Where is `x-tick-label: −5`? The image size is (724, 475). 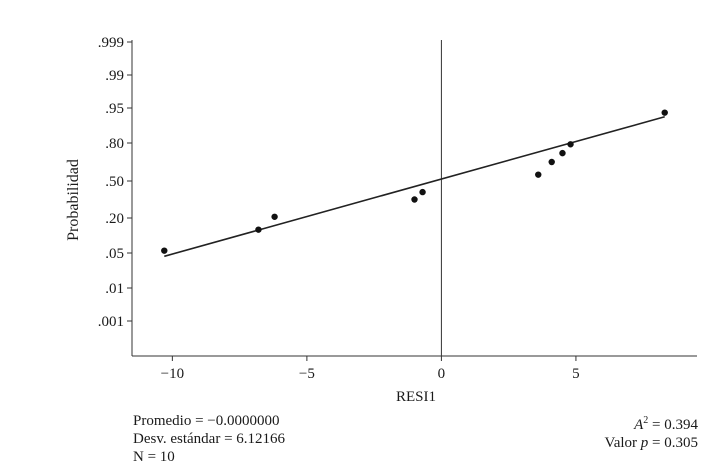
x-tick-label: −5 is located at coordinates (307, 374).